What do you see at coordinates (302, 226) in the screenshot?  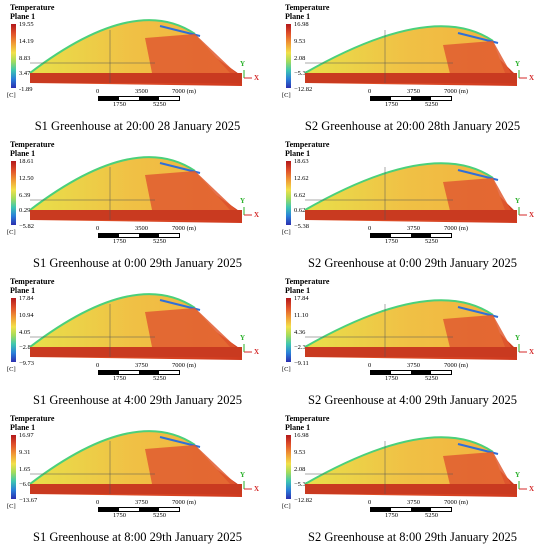 I see `colorbar-tick-label: −5.38` at bounding box center [302, 226].